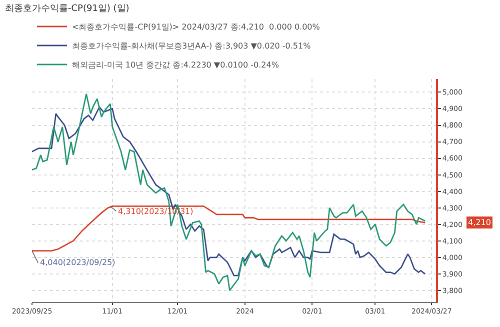 This screenshot has height=327, width=500. Describe the element at coordinates (78, 262) in the screenshot. I see `annotation: 4,040(2023/09/25)` at that location.